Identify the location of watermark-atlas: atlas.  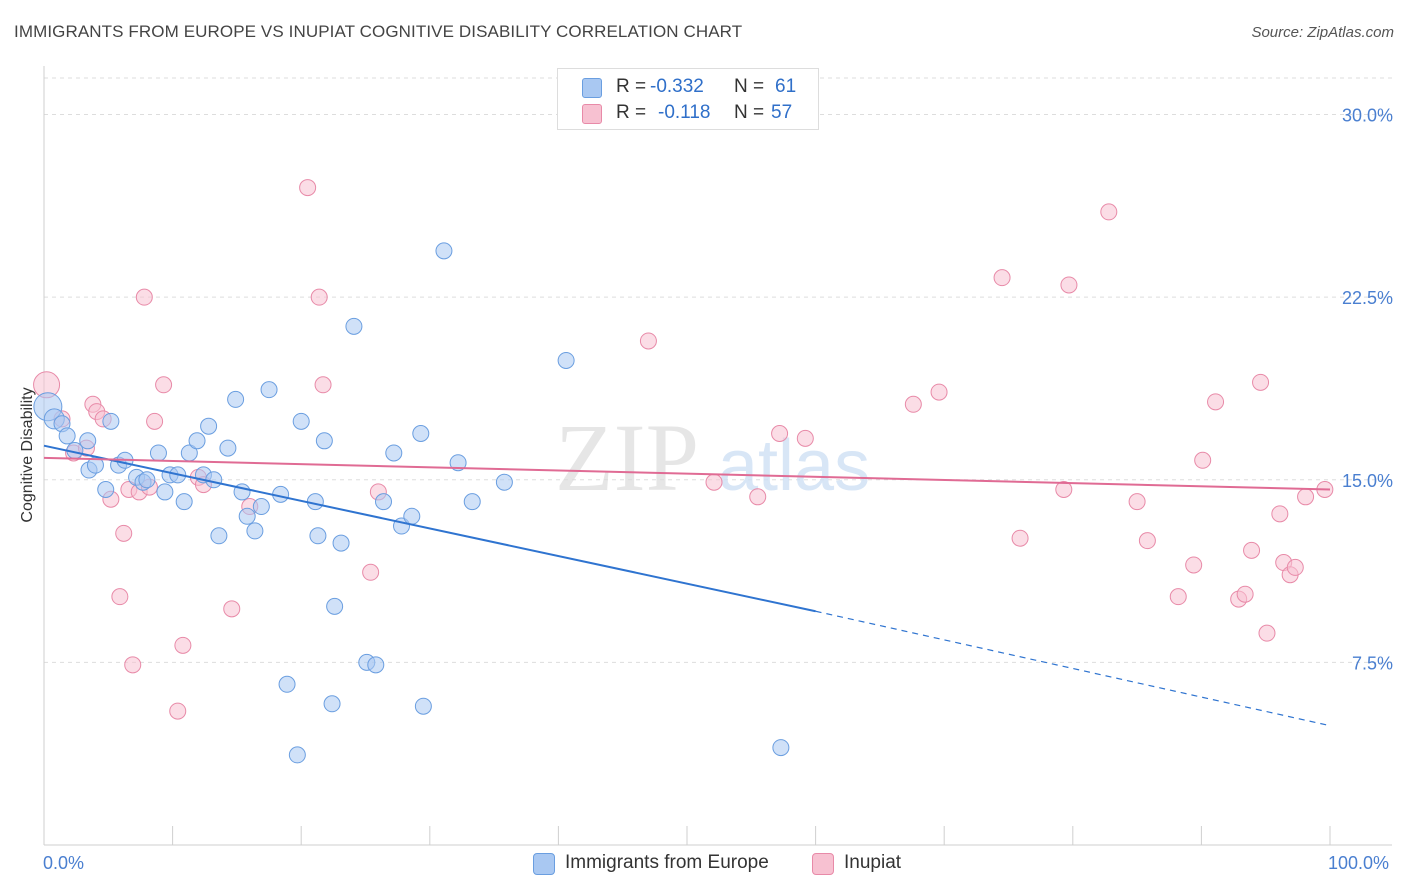
(794, 466).